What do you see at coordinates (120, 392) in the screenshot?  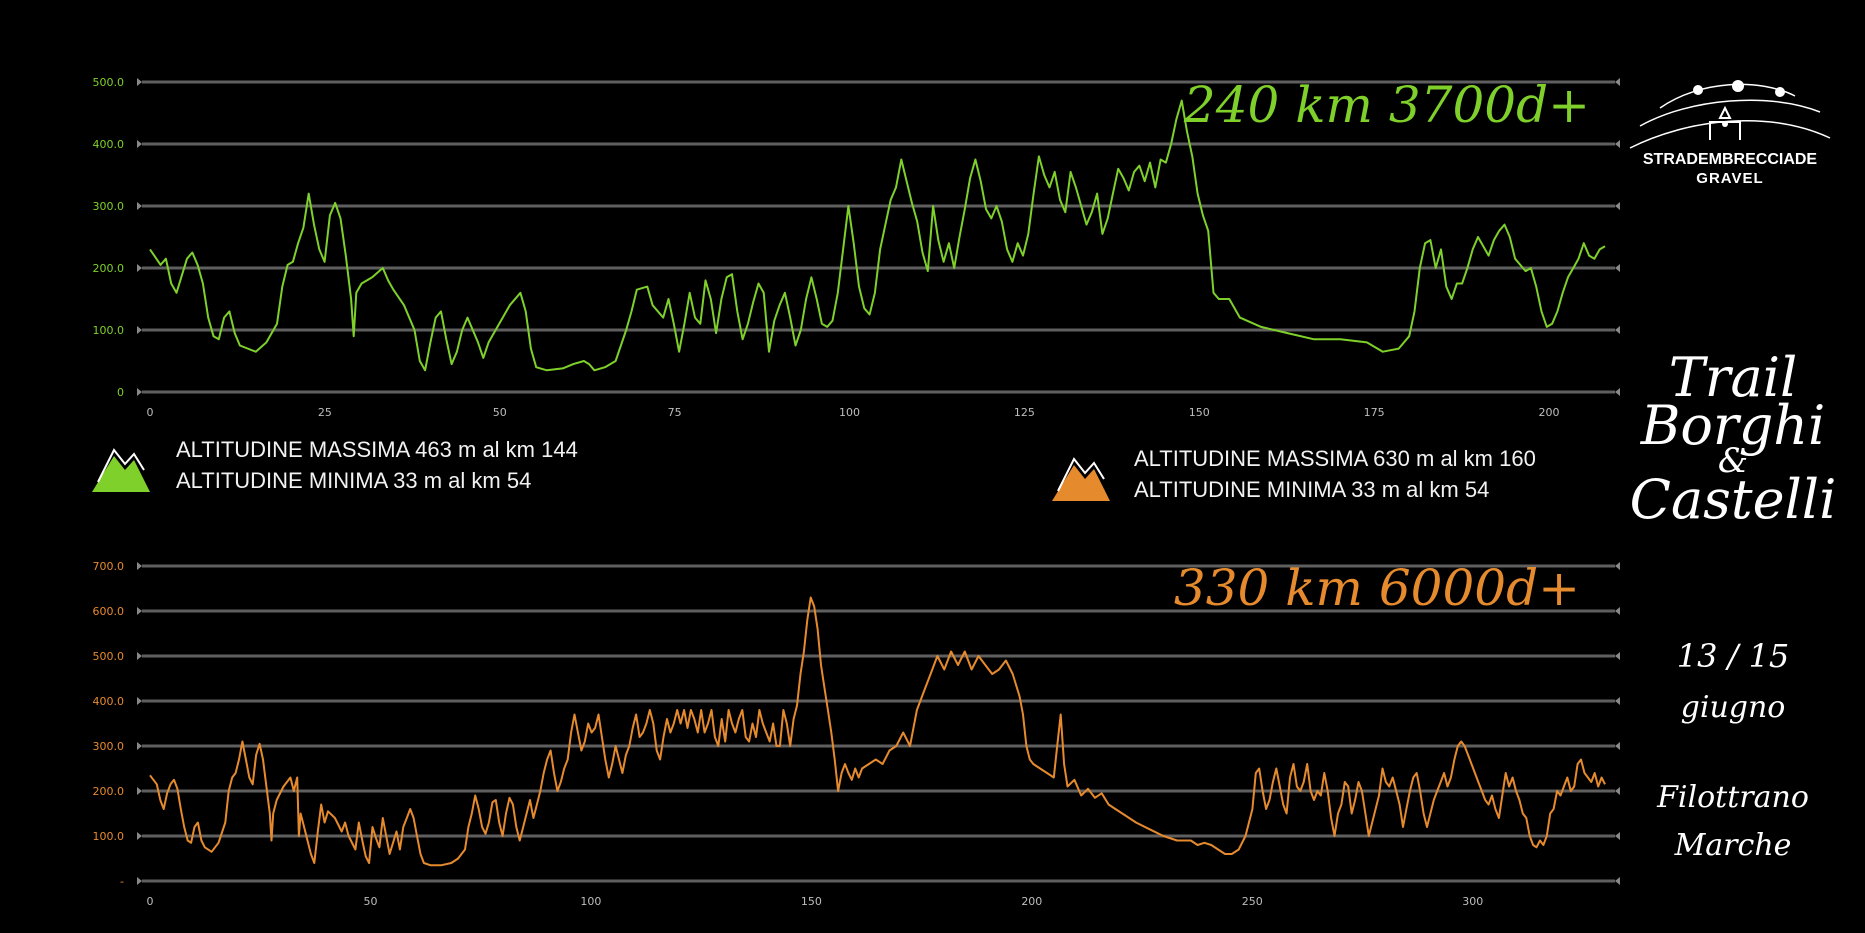 I see `y-tick-label: 0` at bounding box center [120, 392].